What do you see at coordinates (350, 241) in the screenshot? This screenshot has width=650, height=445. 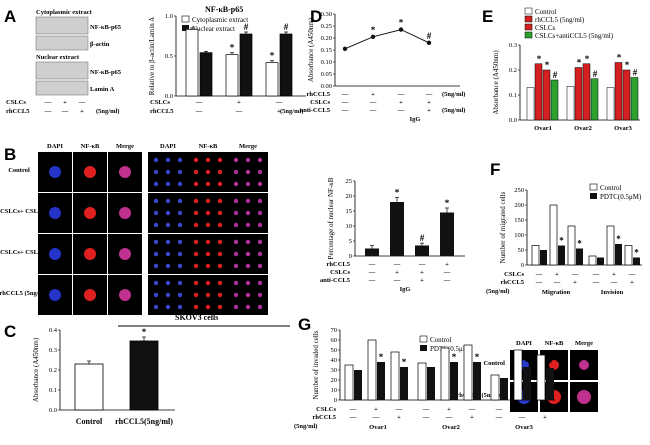 I see `chart-b-ytick-label-1: 5` at bounding box center [350, 241].